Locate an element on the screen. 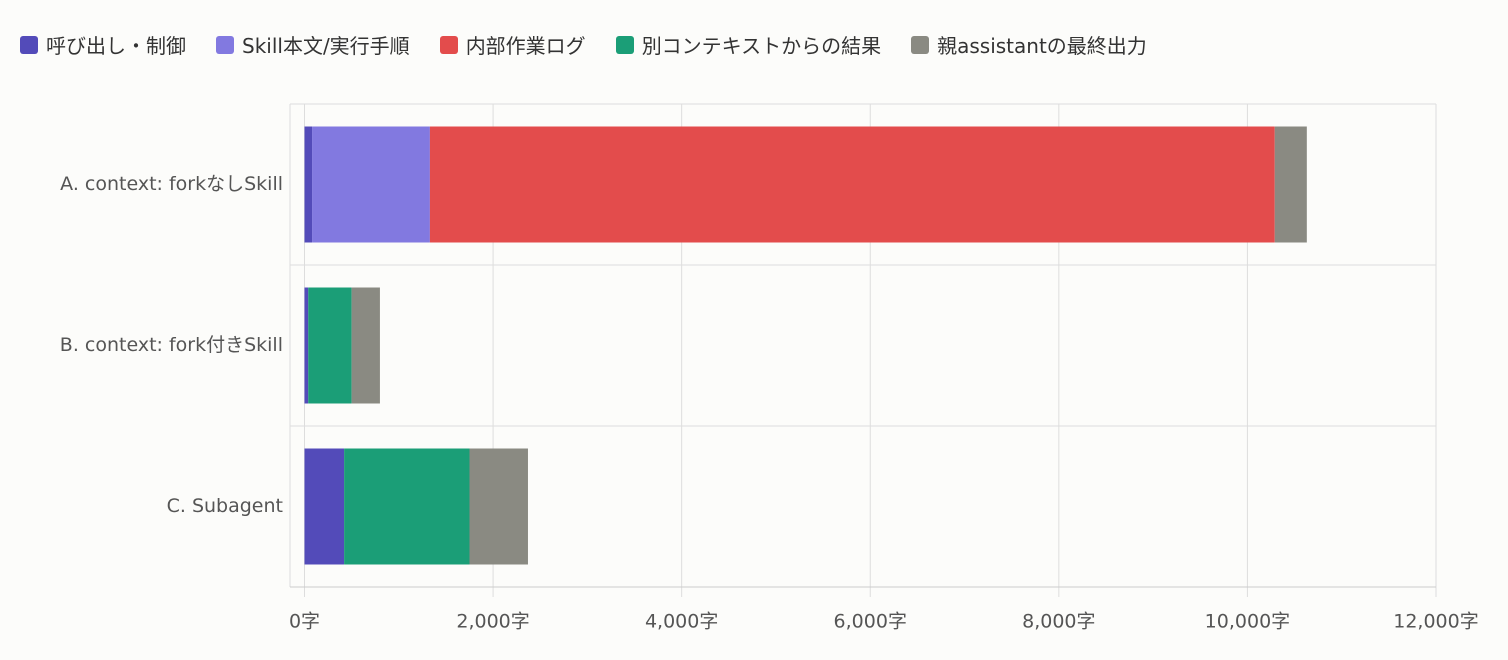 Image resolution: width=1508 pixels, height=660 pixels. x-tick-label: 6,000字 is located at coordinates (870, 622).